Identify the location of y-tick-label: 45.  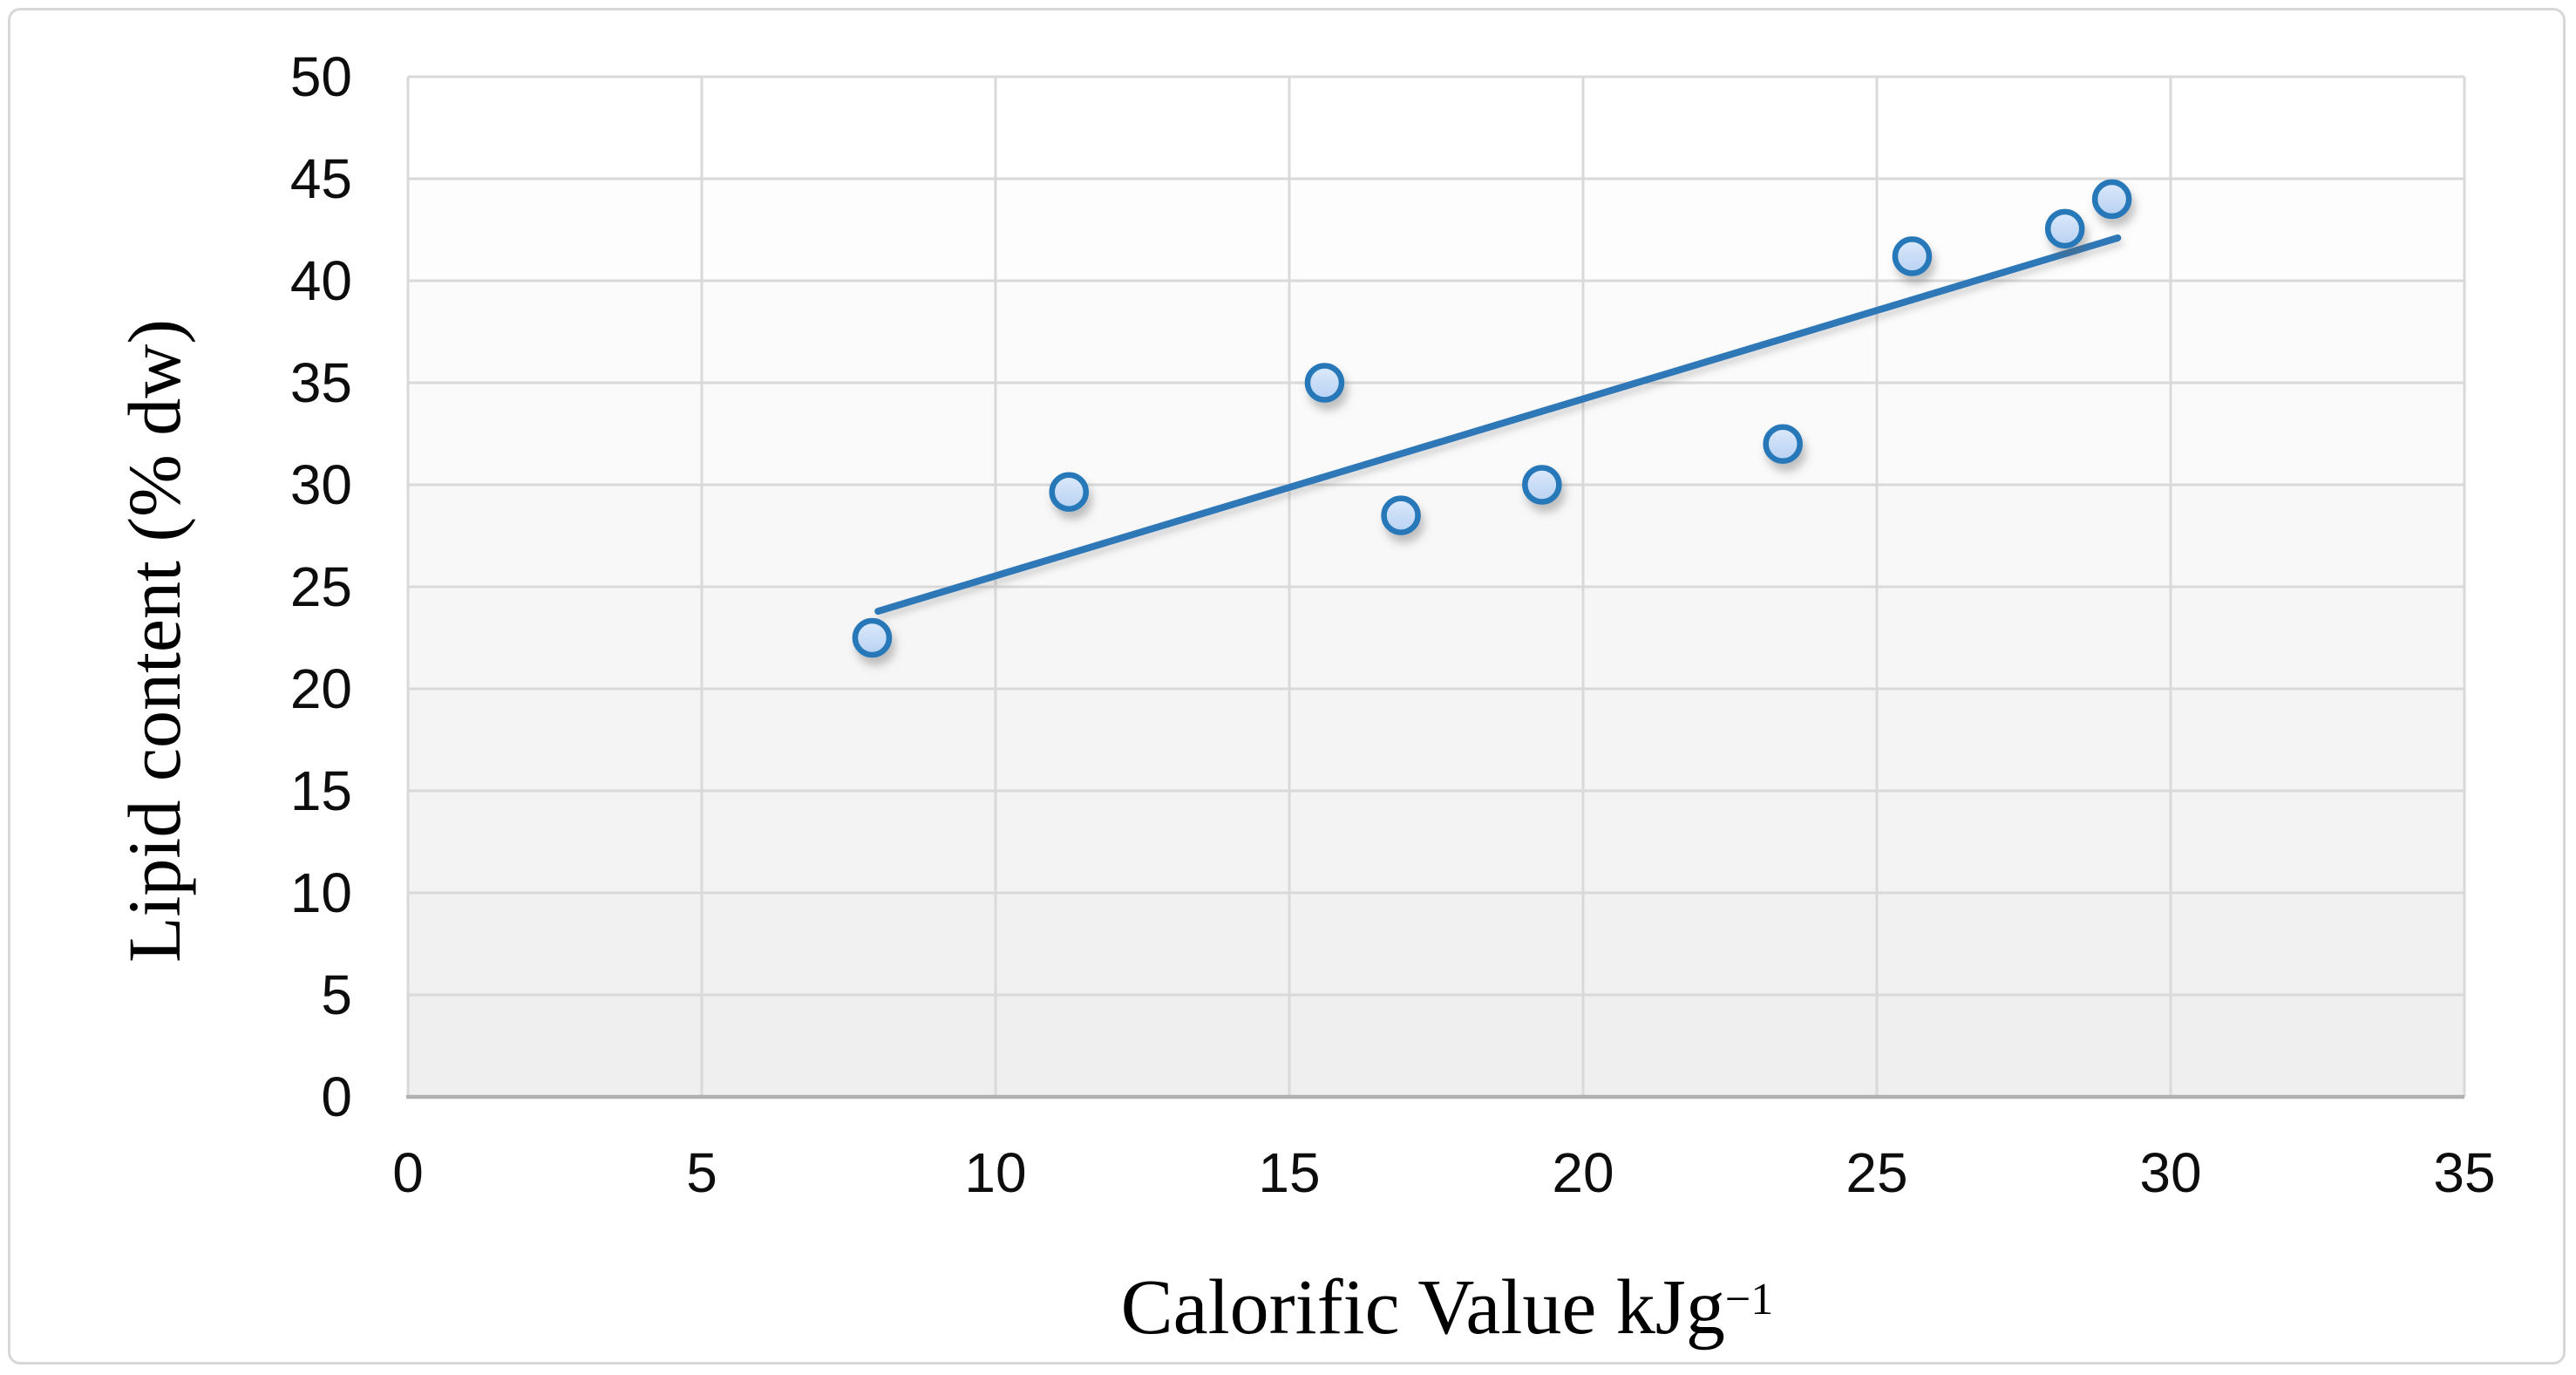
(321, 178).